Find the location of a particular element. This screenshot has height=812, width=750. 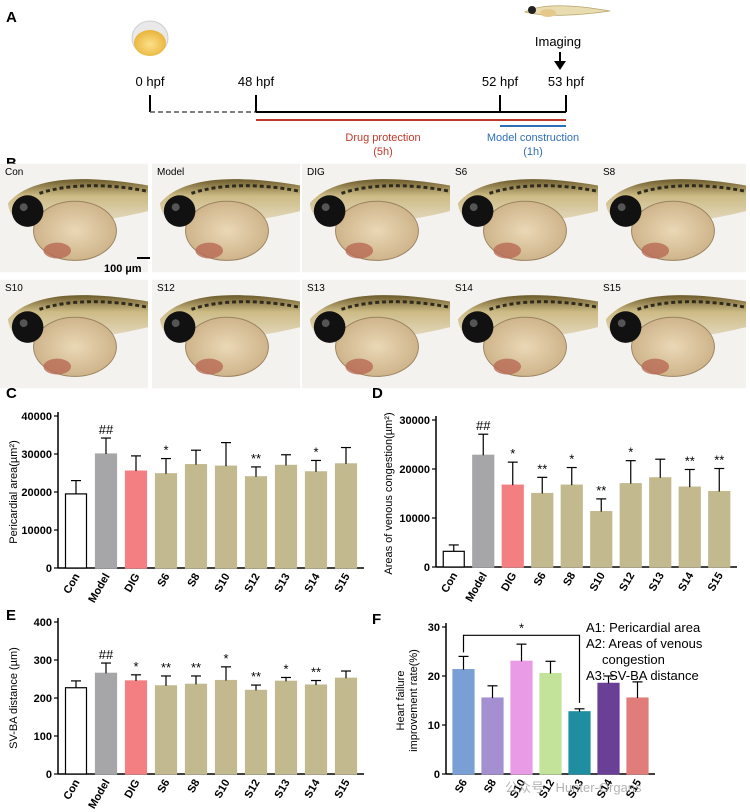

panel-a-label: A is located at coordinates (11, 17).